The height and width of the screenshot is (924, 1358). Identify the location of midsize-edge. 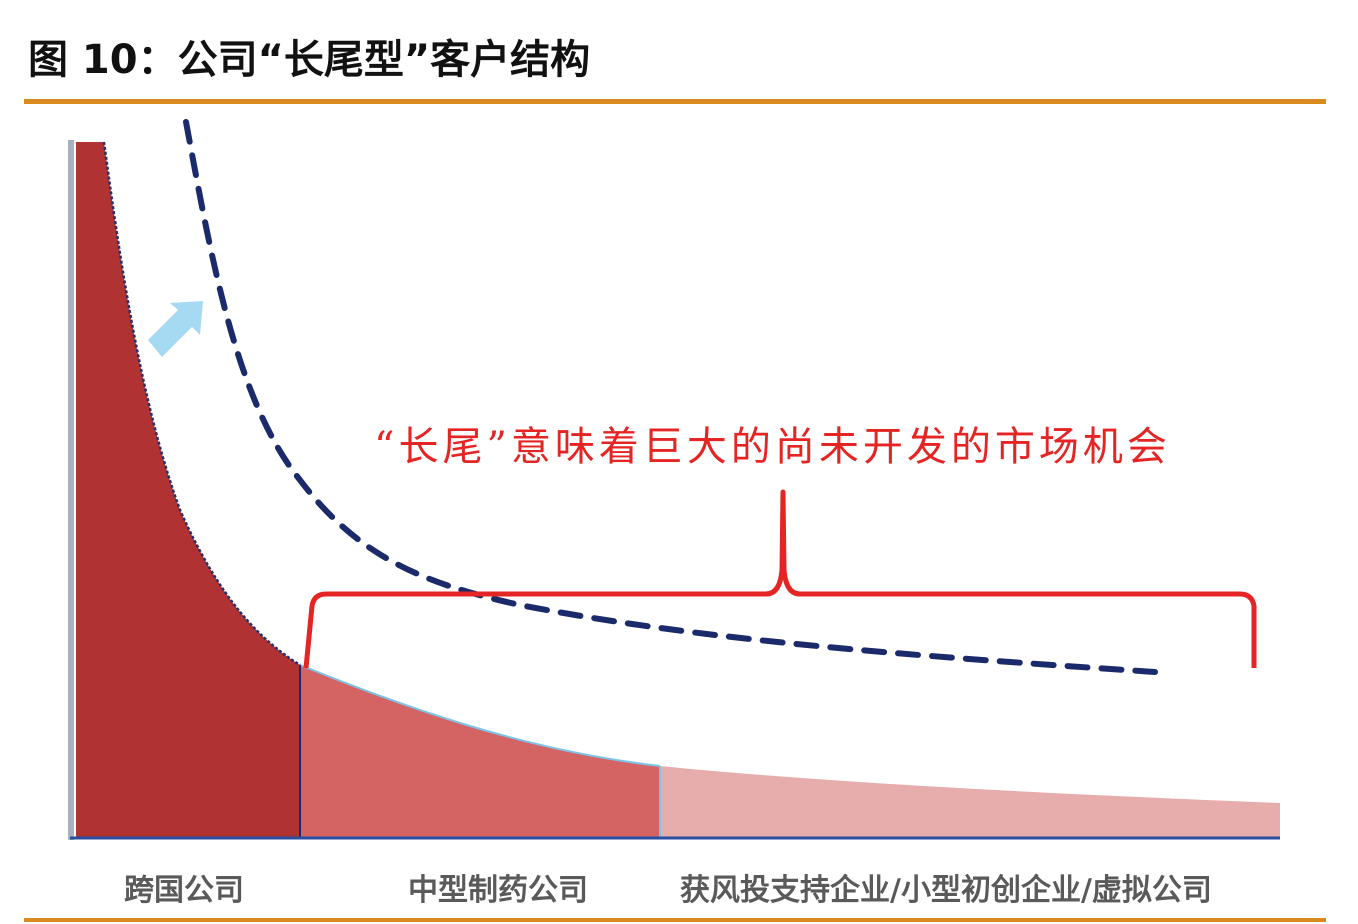
(480, 715).